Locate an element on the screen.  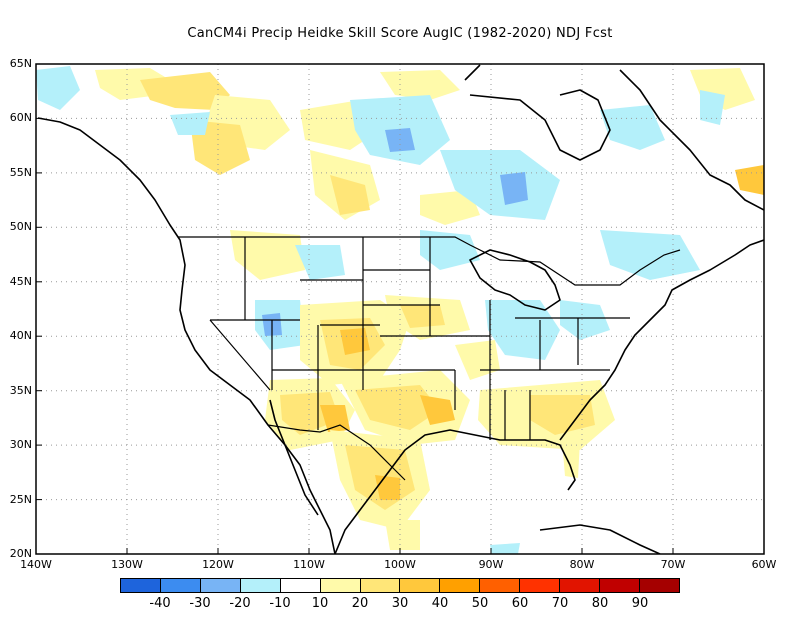
lon-label-80w: 80W is located at coordinates (582, 564).